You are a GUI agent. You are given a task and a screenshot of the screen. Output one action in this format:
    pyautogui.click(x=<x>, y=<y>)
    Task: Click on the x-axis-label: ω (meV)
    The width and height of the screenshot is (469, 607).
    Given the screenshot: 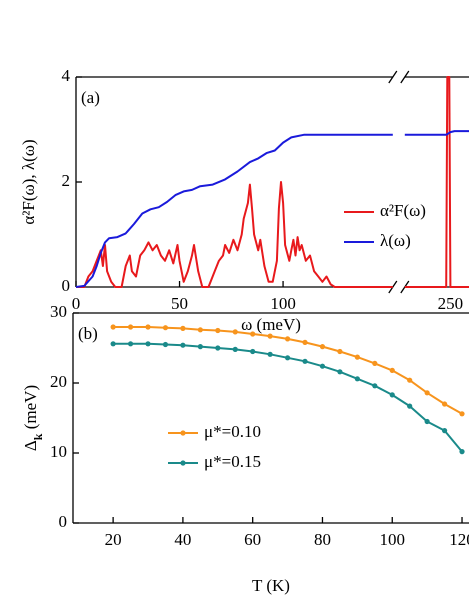 What is the action you would take?
    pyautogui.click(x=271, y=324)
    